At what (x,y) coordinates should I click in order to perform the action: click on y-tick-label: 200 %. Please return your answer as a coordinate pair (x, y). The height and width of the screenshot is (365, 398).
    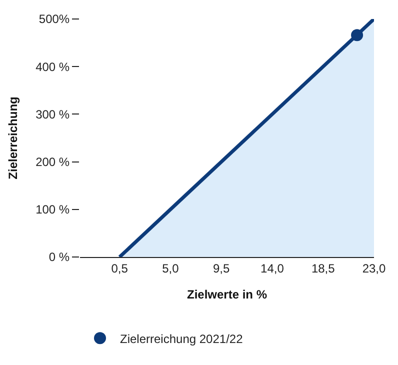
    Looking at the image, I should click on (53, 162).